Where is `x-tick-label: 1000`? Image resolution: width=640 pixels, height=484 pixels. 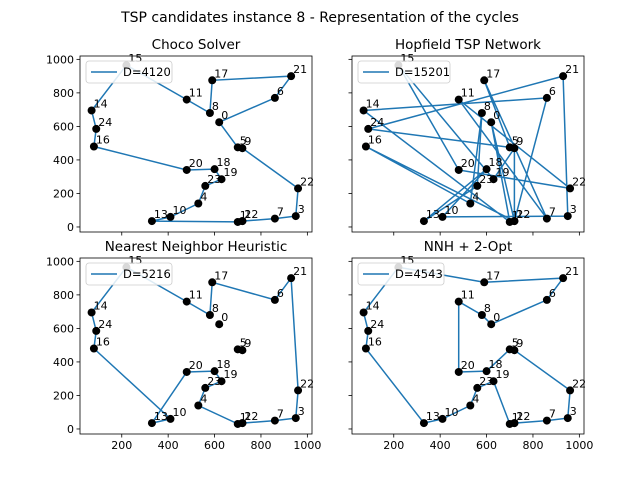
x-tick-label: 1000 is located at coordinates (307, 445).